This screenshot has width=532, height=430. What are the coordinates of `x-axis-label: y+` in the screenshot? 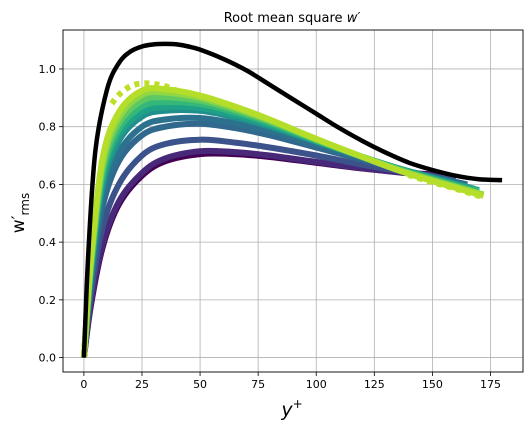 It's located at (291, 409).